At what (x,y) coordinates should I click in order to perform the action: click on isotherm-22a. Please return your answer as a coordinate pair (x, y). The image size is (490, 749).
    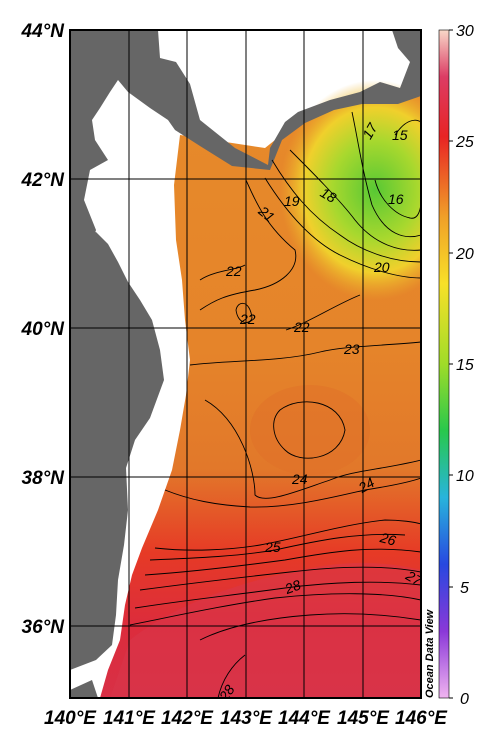
    Looking at the image, I should click on (222, 272).